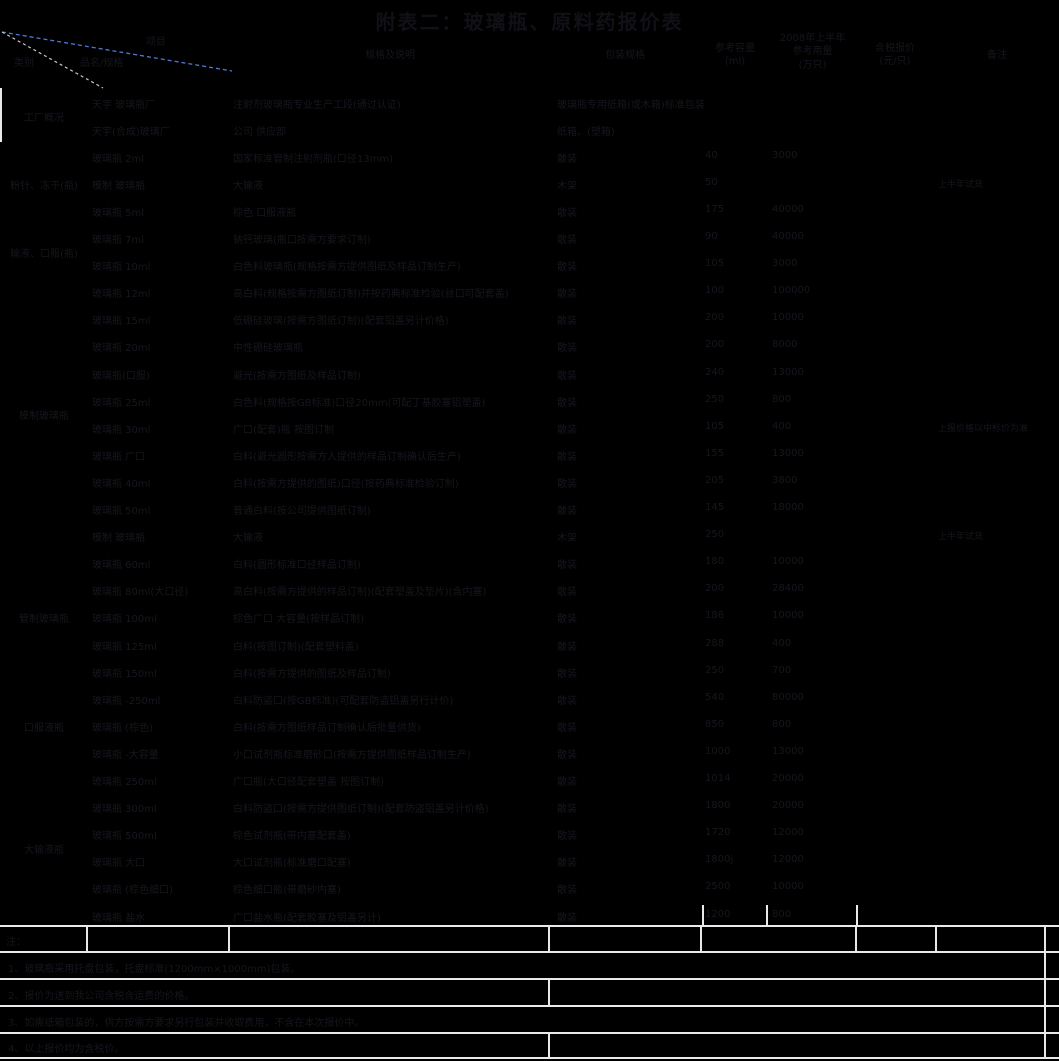  What do you see at coordinates (124, 810) in the screenshot?
I see `cell-product-name: 玻璃瓶 300ml` at bounding box center [124, 810].